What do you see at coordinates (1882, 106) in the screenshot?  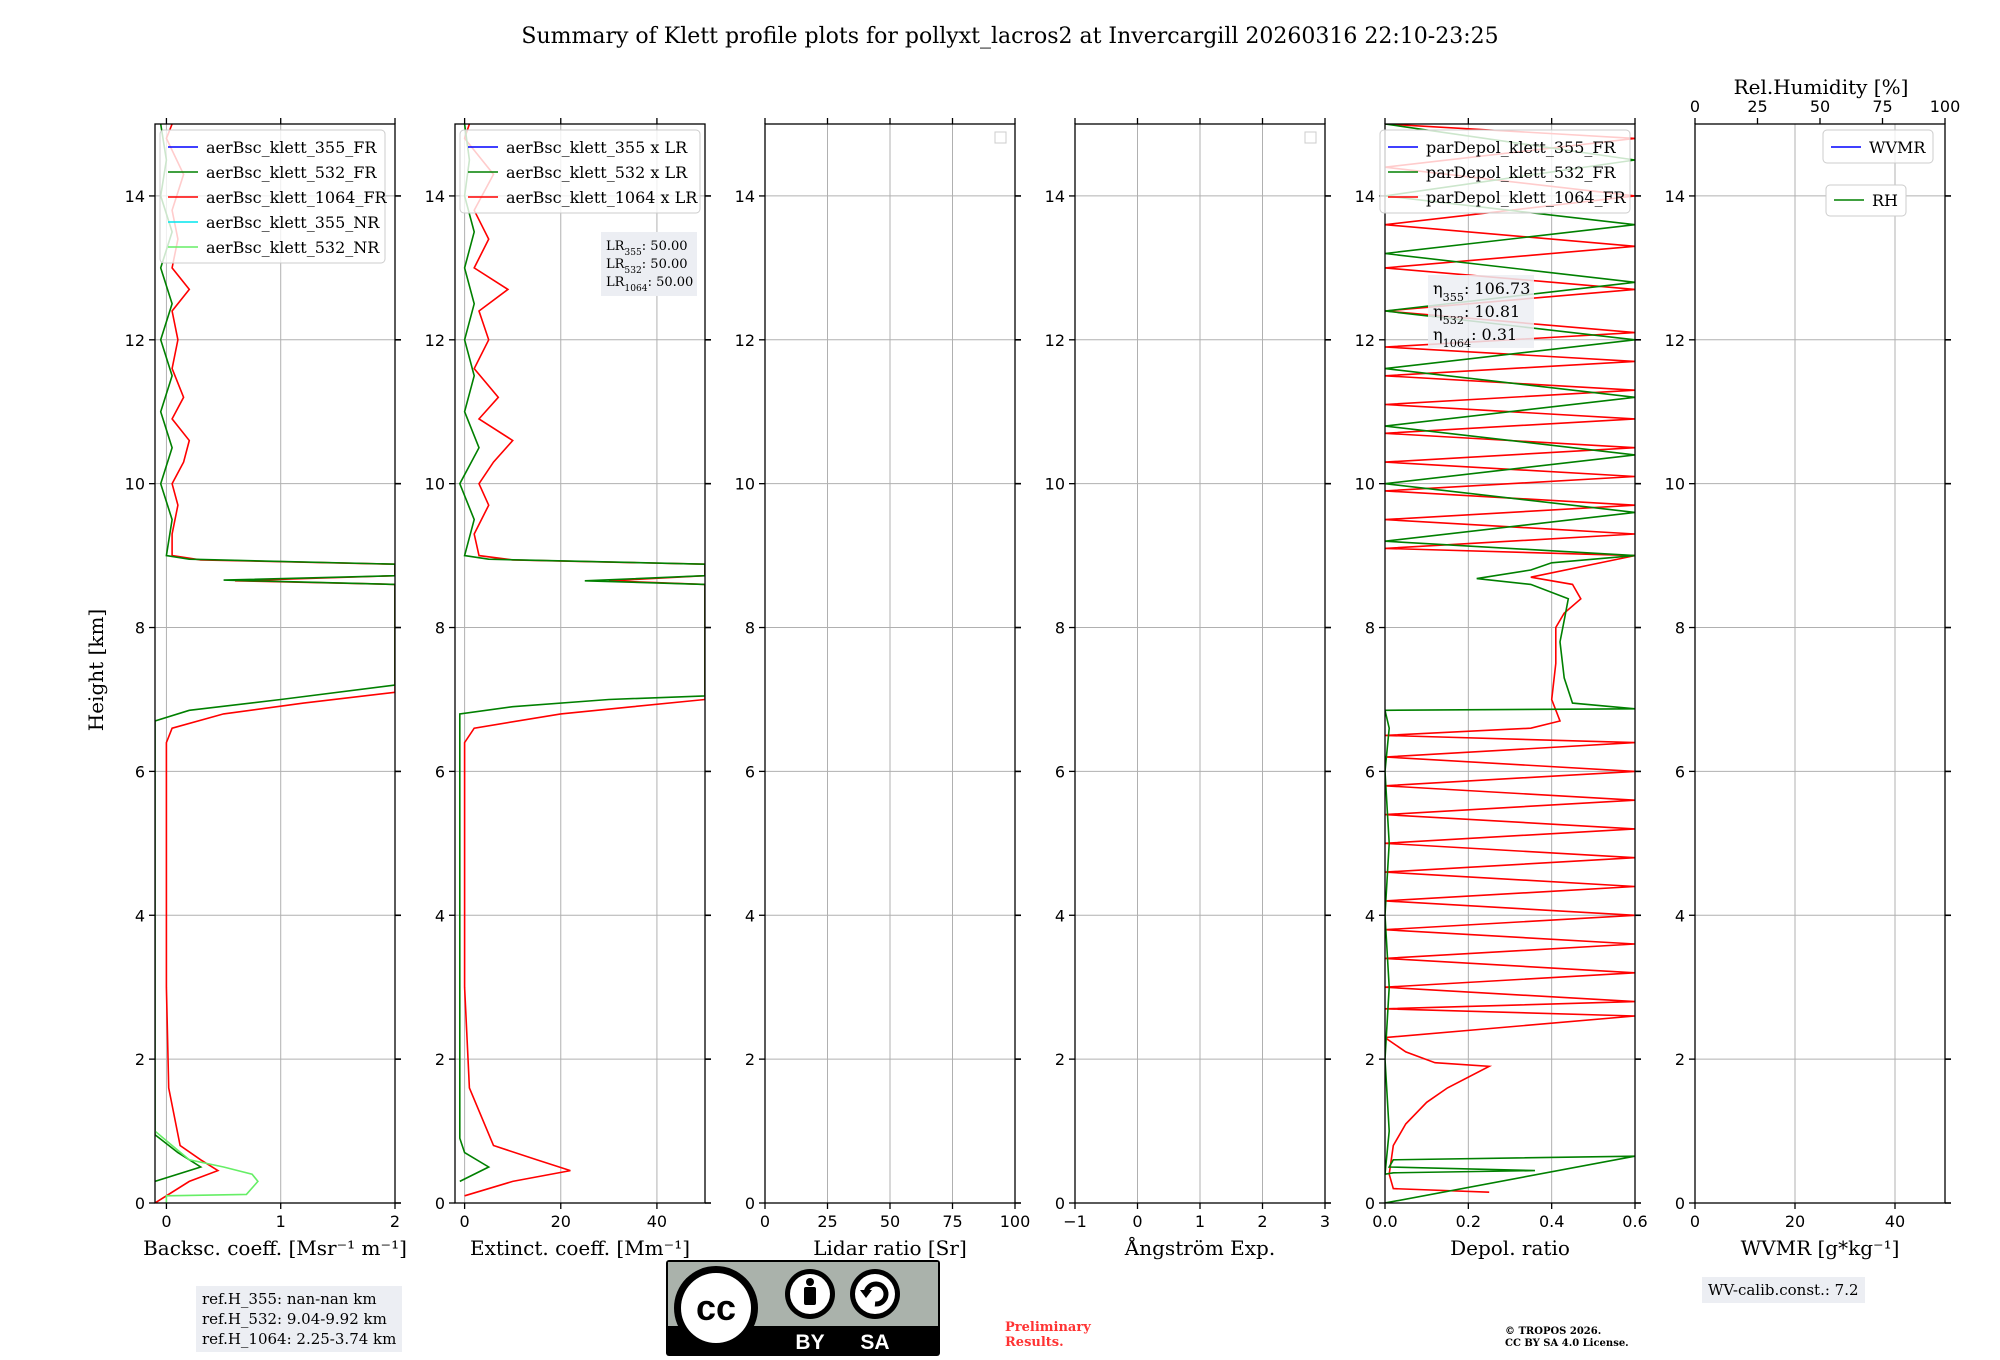 I see `top-x-tick-label: 75` at bounding box center [1882, 106].